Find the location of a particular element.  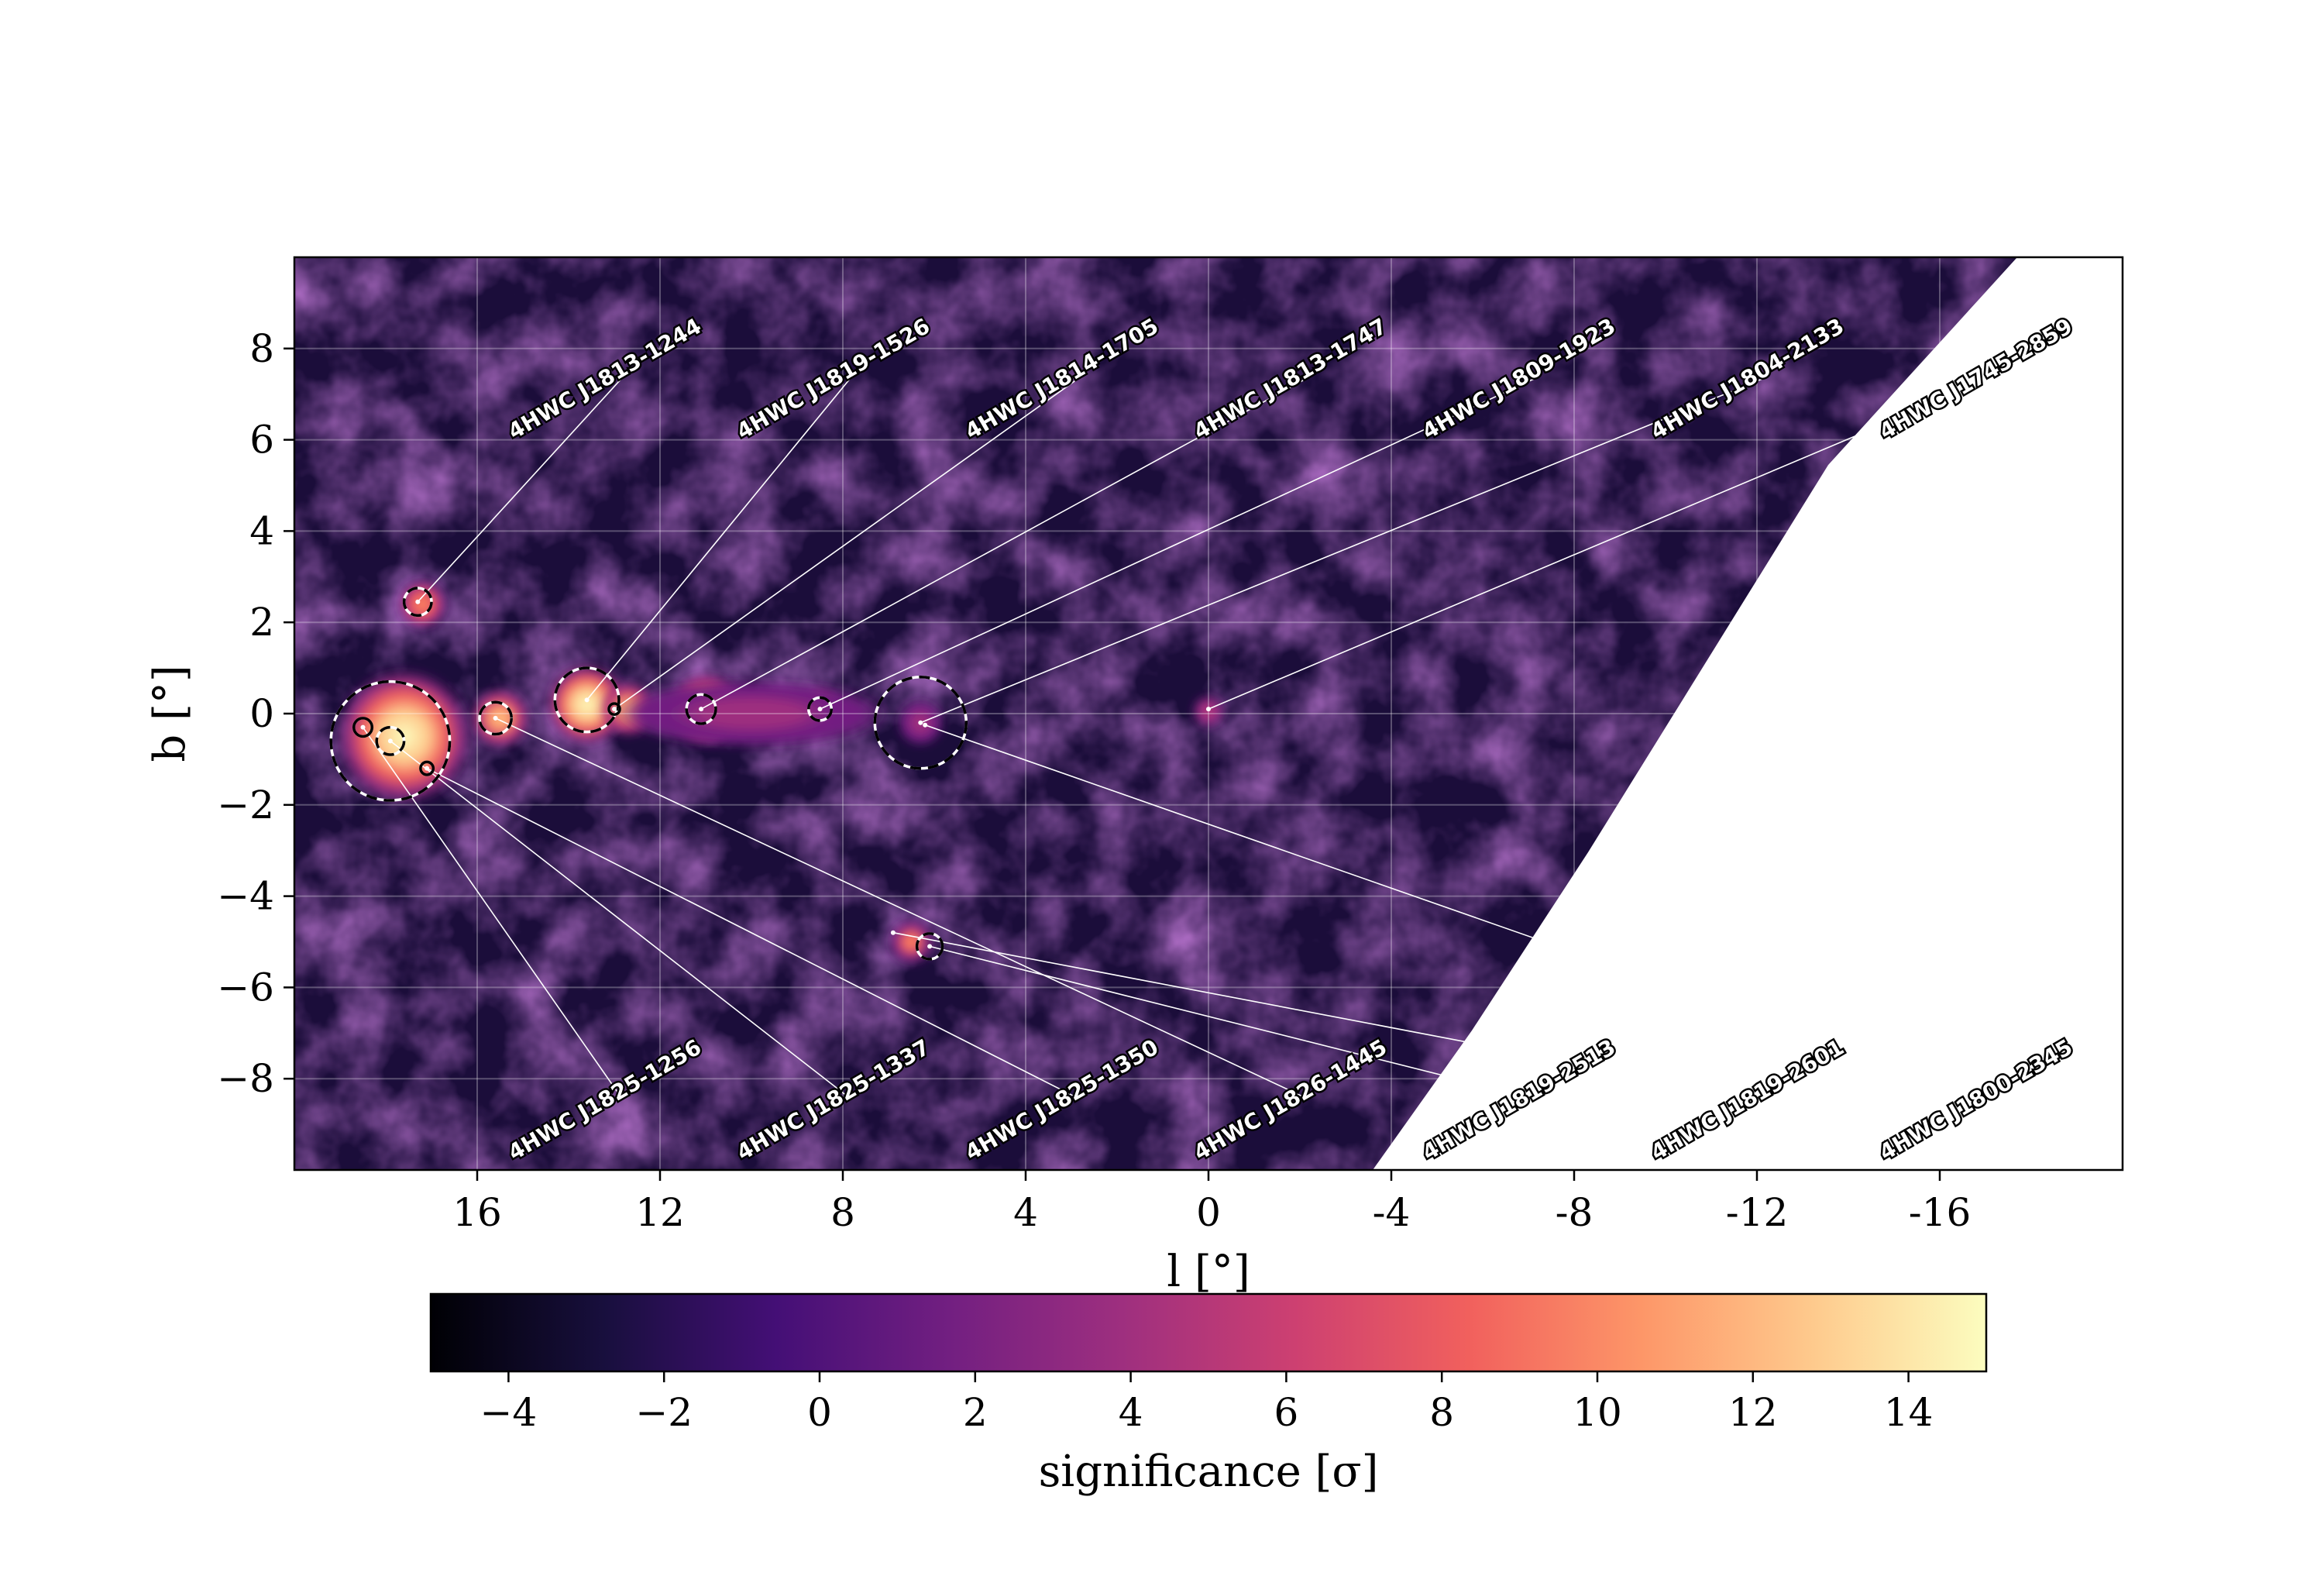

x-tick-label: 16 is located at coordinates (477, 1213).